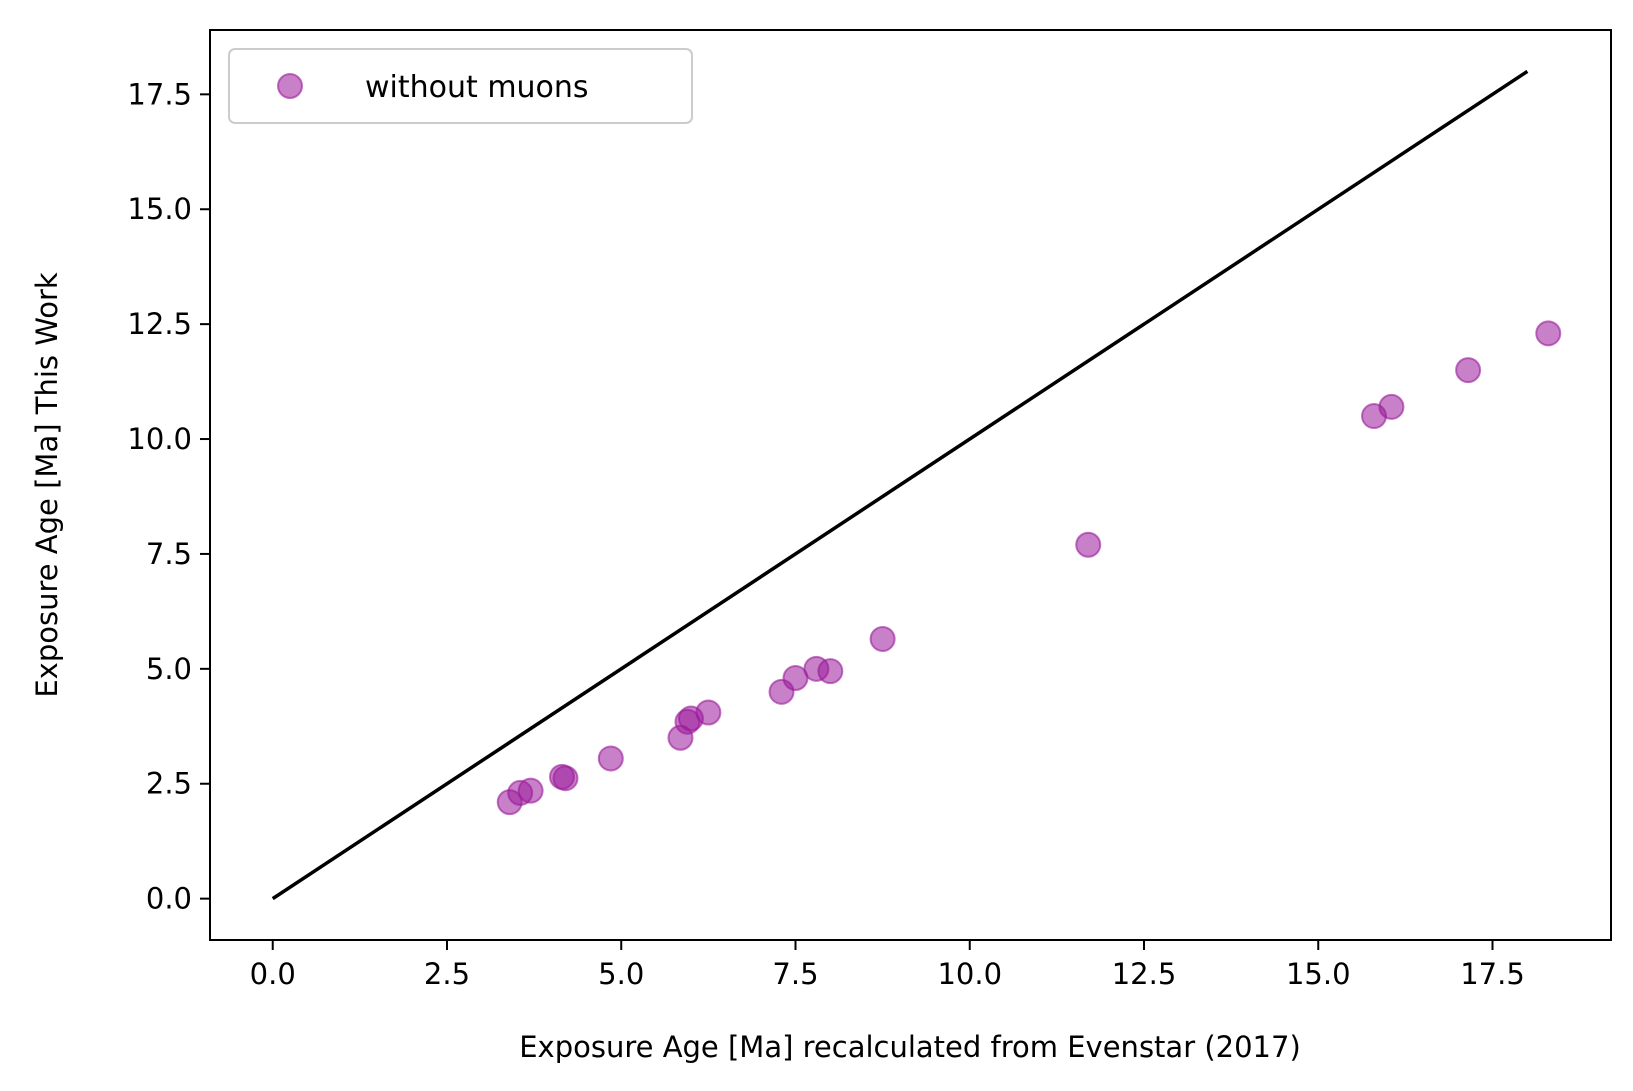 The height and width of the screenshot is (1091, 1633). Describe the element at coordinates (159, 94) in the screenshot. I see `y-tick-label: 17.5` at that location.